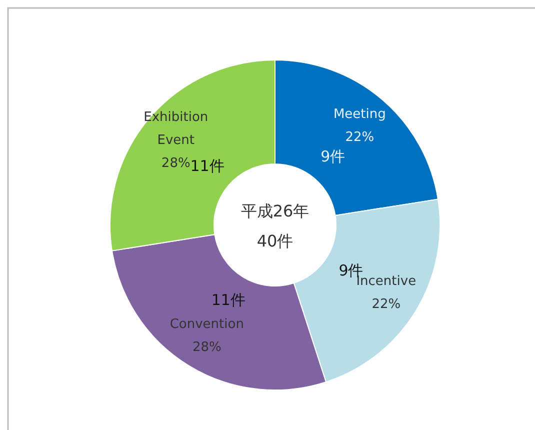 The width and height of the screenshot is (535, 430). I want to click on slice-label: Incentive, so click(386, 282).